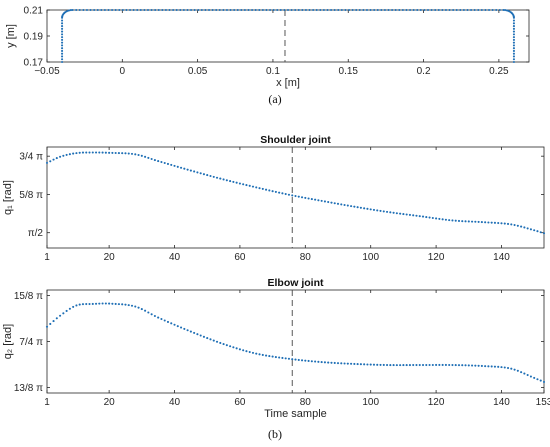 The width and height of the screenshot is (550, 447). I want to click on x-axis-label: Time sample, so click(295, 414).